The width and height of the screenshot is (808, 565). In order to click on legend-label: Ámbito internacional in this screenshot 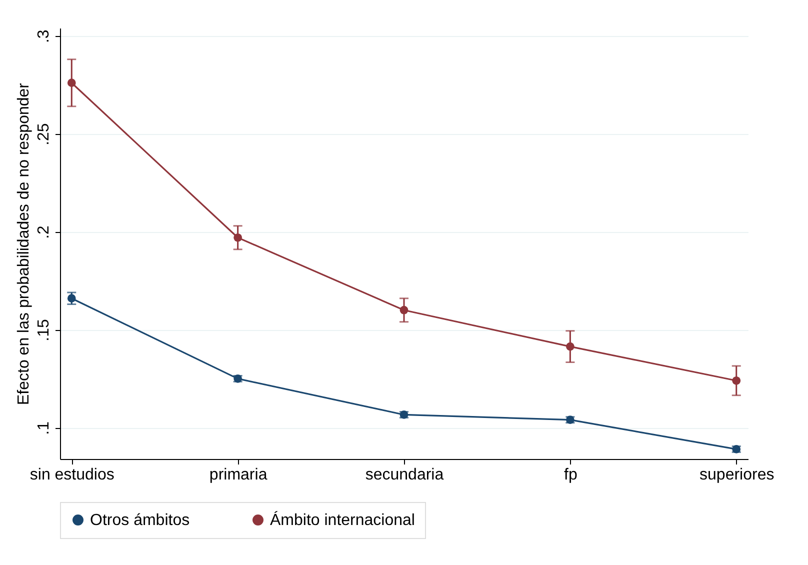, I will do `click(342, 520)`.